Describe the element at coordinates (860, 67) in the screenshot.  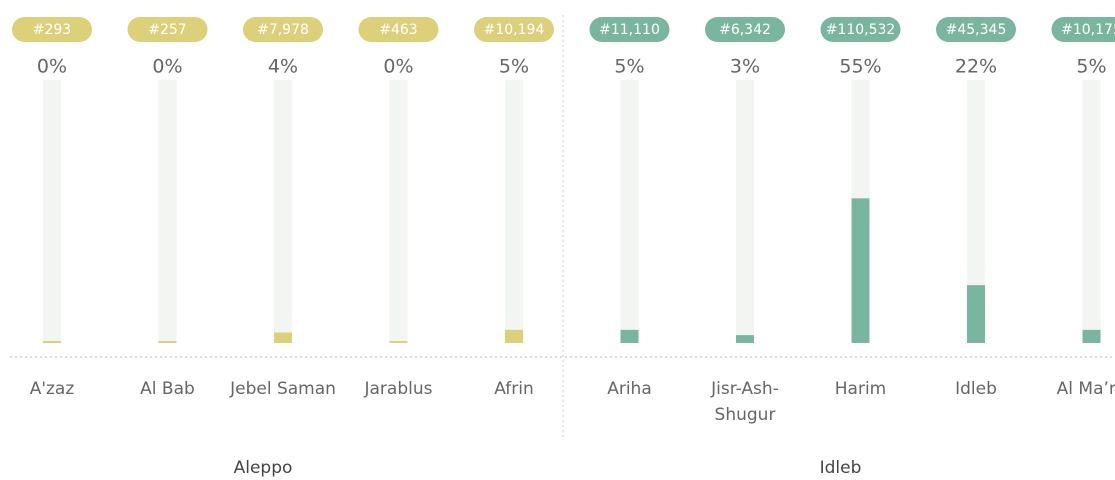
I see `value-label: 55%` at that location.